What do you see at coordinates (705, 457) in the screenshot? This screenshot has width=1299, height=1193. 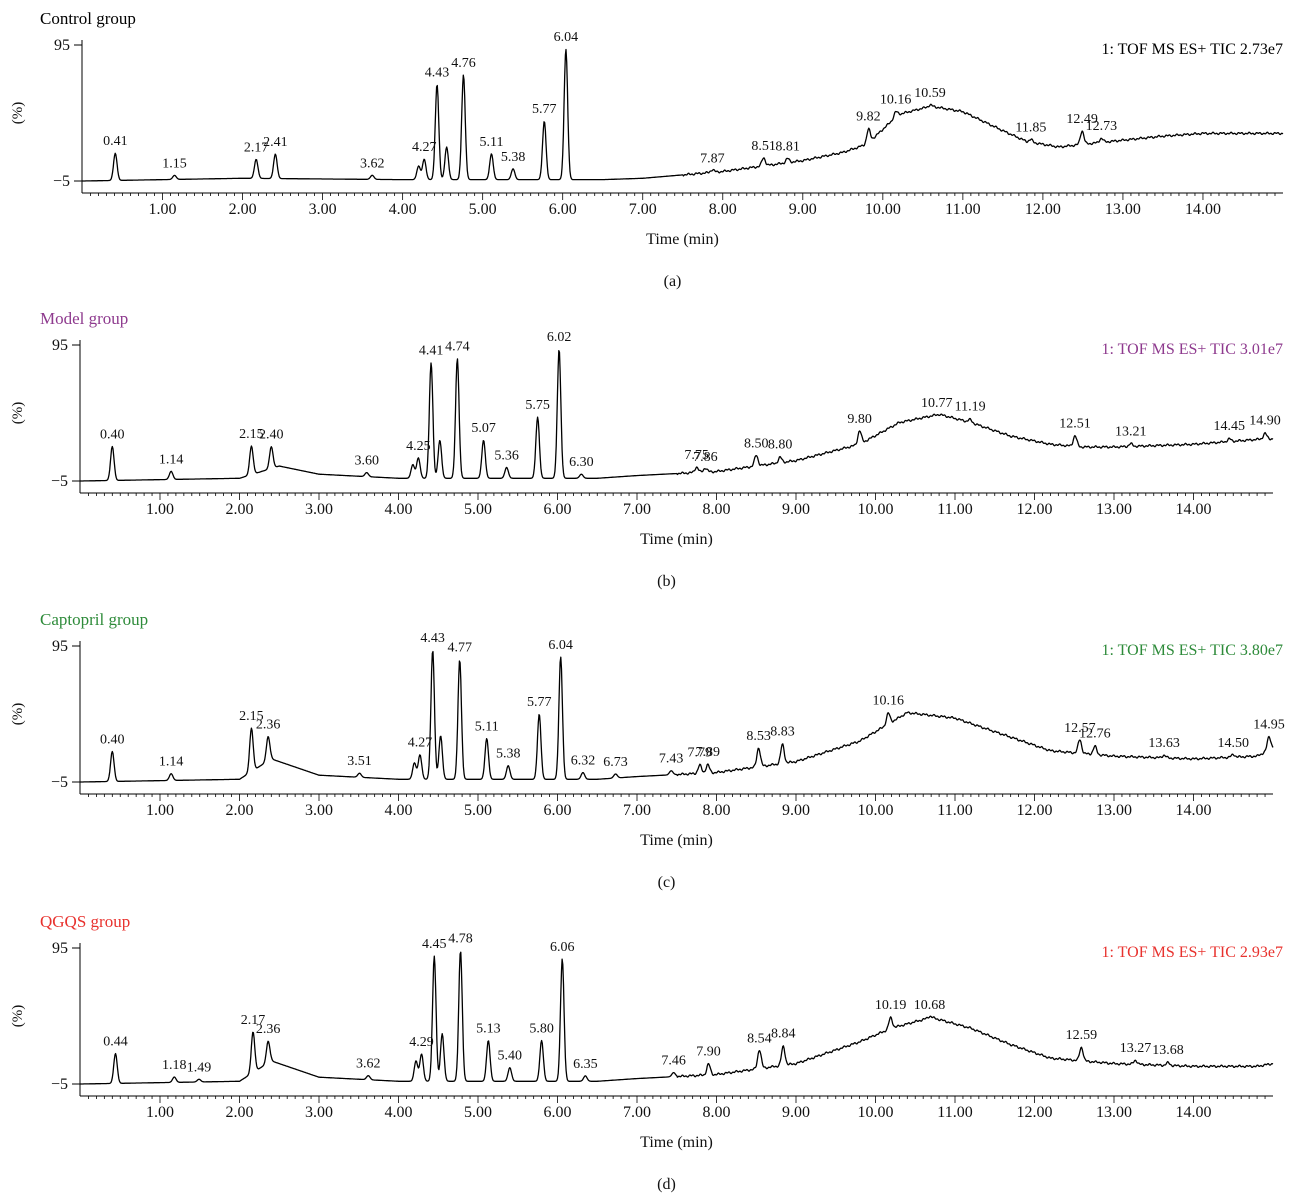 I see `peak-label: 7.86` at bounding box center [705, 457].